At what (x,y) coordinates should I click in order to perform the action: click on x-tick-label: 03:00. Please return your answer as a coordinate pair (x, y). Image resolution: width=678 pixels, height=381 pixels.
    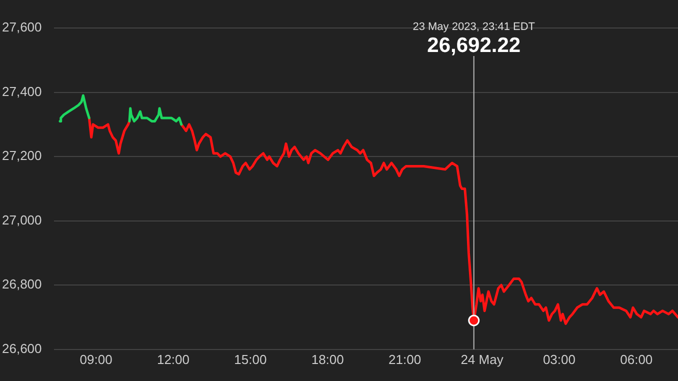
    Looking at the image, I should click on (559, 359).